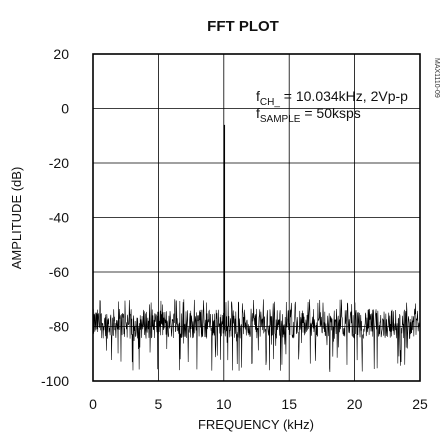 The width and height of the screenshot is (446, 437). I want to click on y-tick-label: -60, so click(59, 272).